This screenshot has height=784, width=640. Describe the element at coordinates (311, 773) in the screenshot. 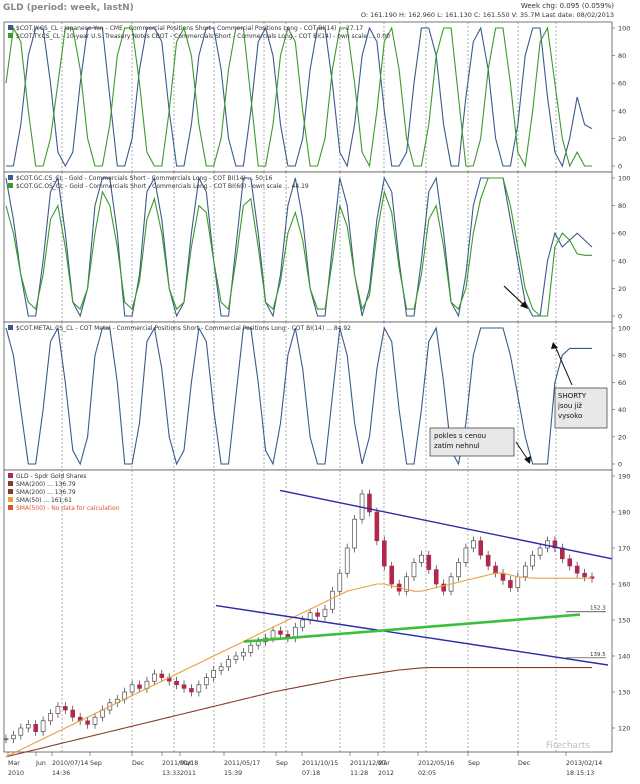

I see `xtick-sublabel: 07:18` at that location.